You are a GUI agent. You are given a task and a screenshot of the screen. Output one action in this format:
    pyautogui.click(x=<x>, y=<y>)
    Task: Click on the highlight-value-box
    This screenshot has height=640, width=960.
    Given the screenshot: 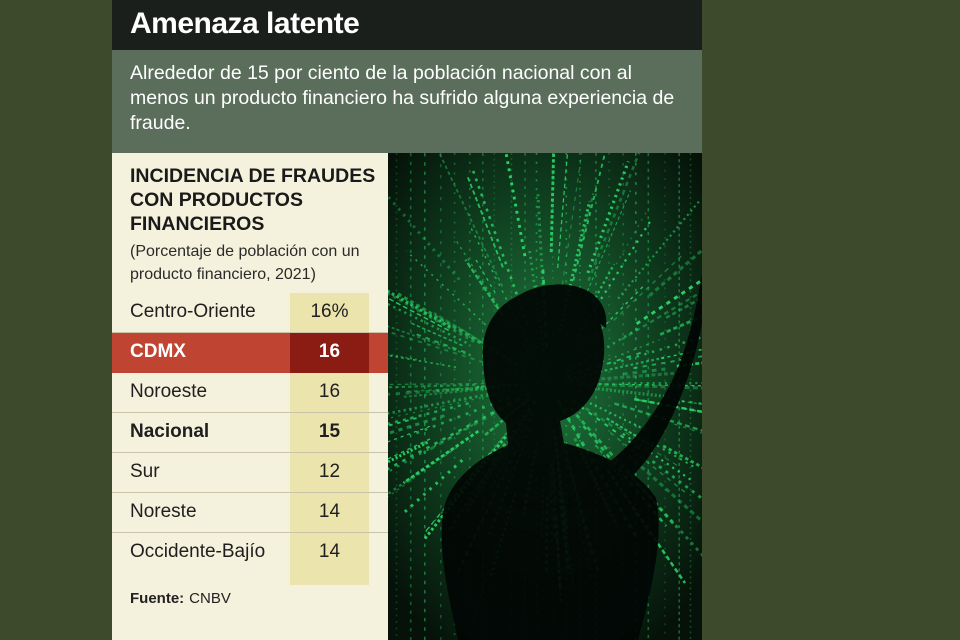 What is the action you would take?
    pyautogui.click(x=329, y=353)
    